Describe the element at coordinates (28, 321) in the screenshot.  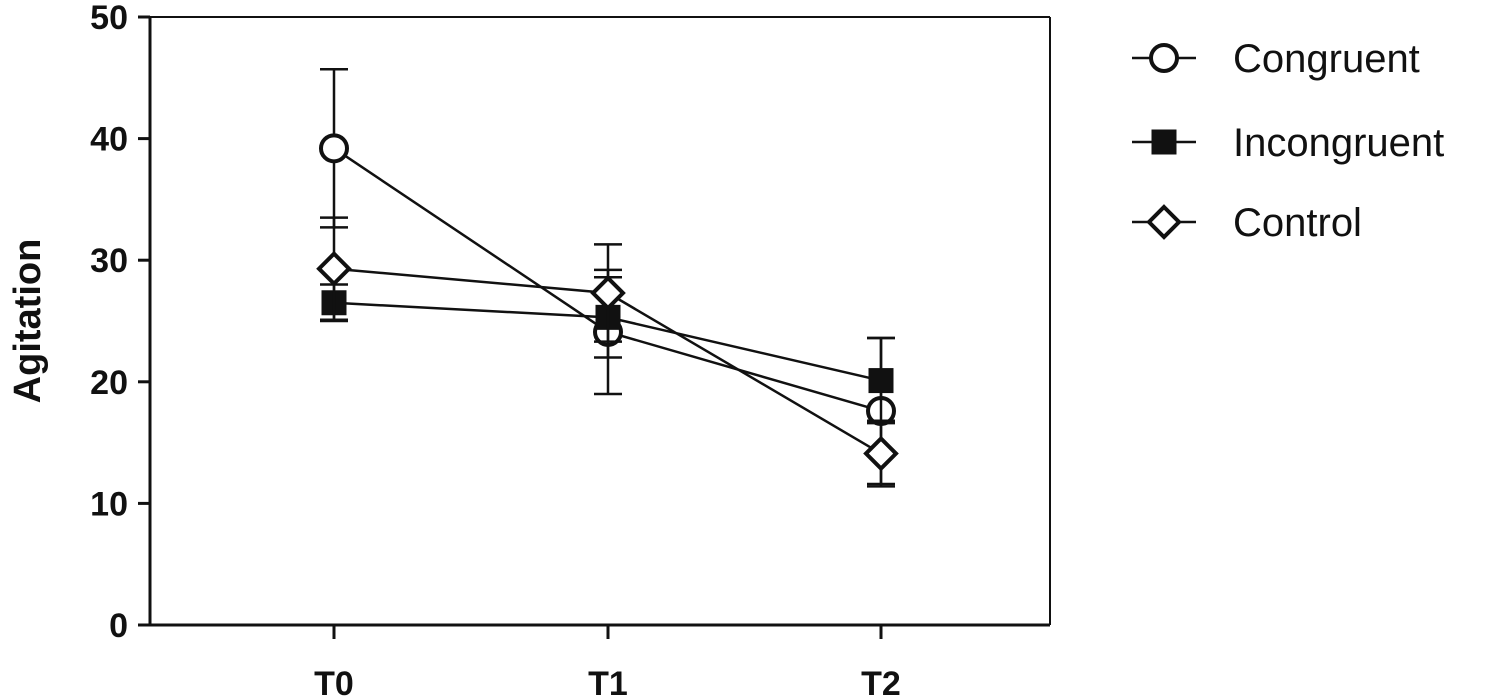
I see `y-axis-title: Agitation` at that location.